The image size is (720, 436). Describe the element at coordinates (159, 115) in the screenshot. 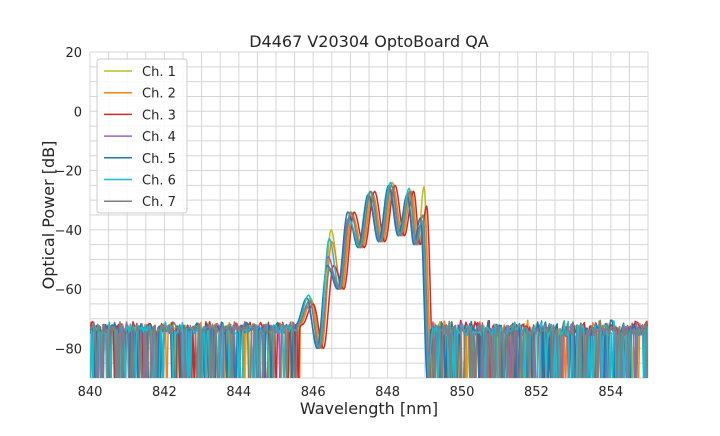

I see `legend-label: Ch. 3` at that location.